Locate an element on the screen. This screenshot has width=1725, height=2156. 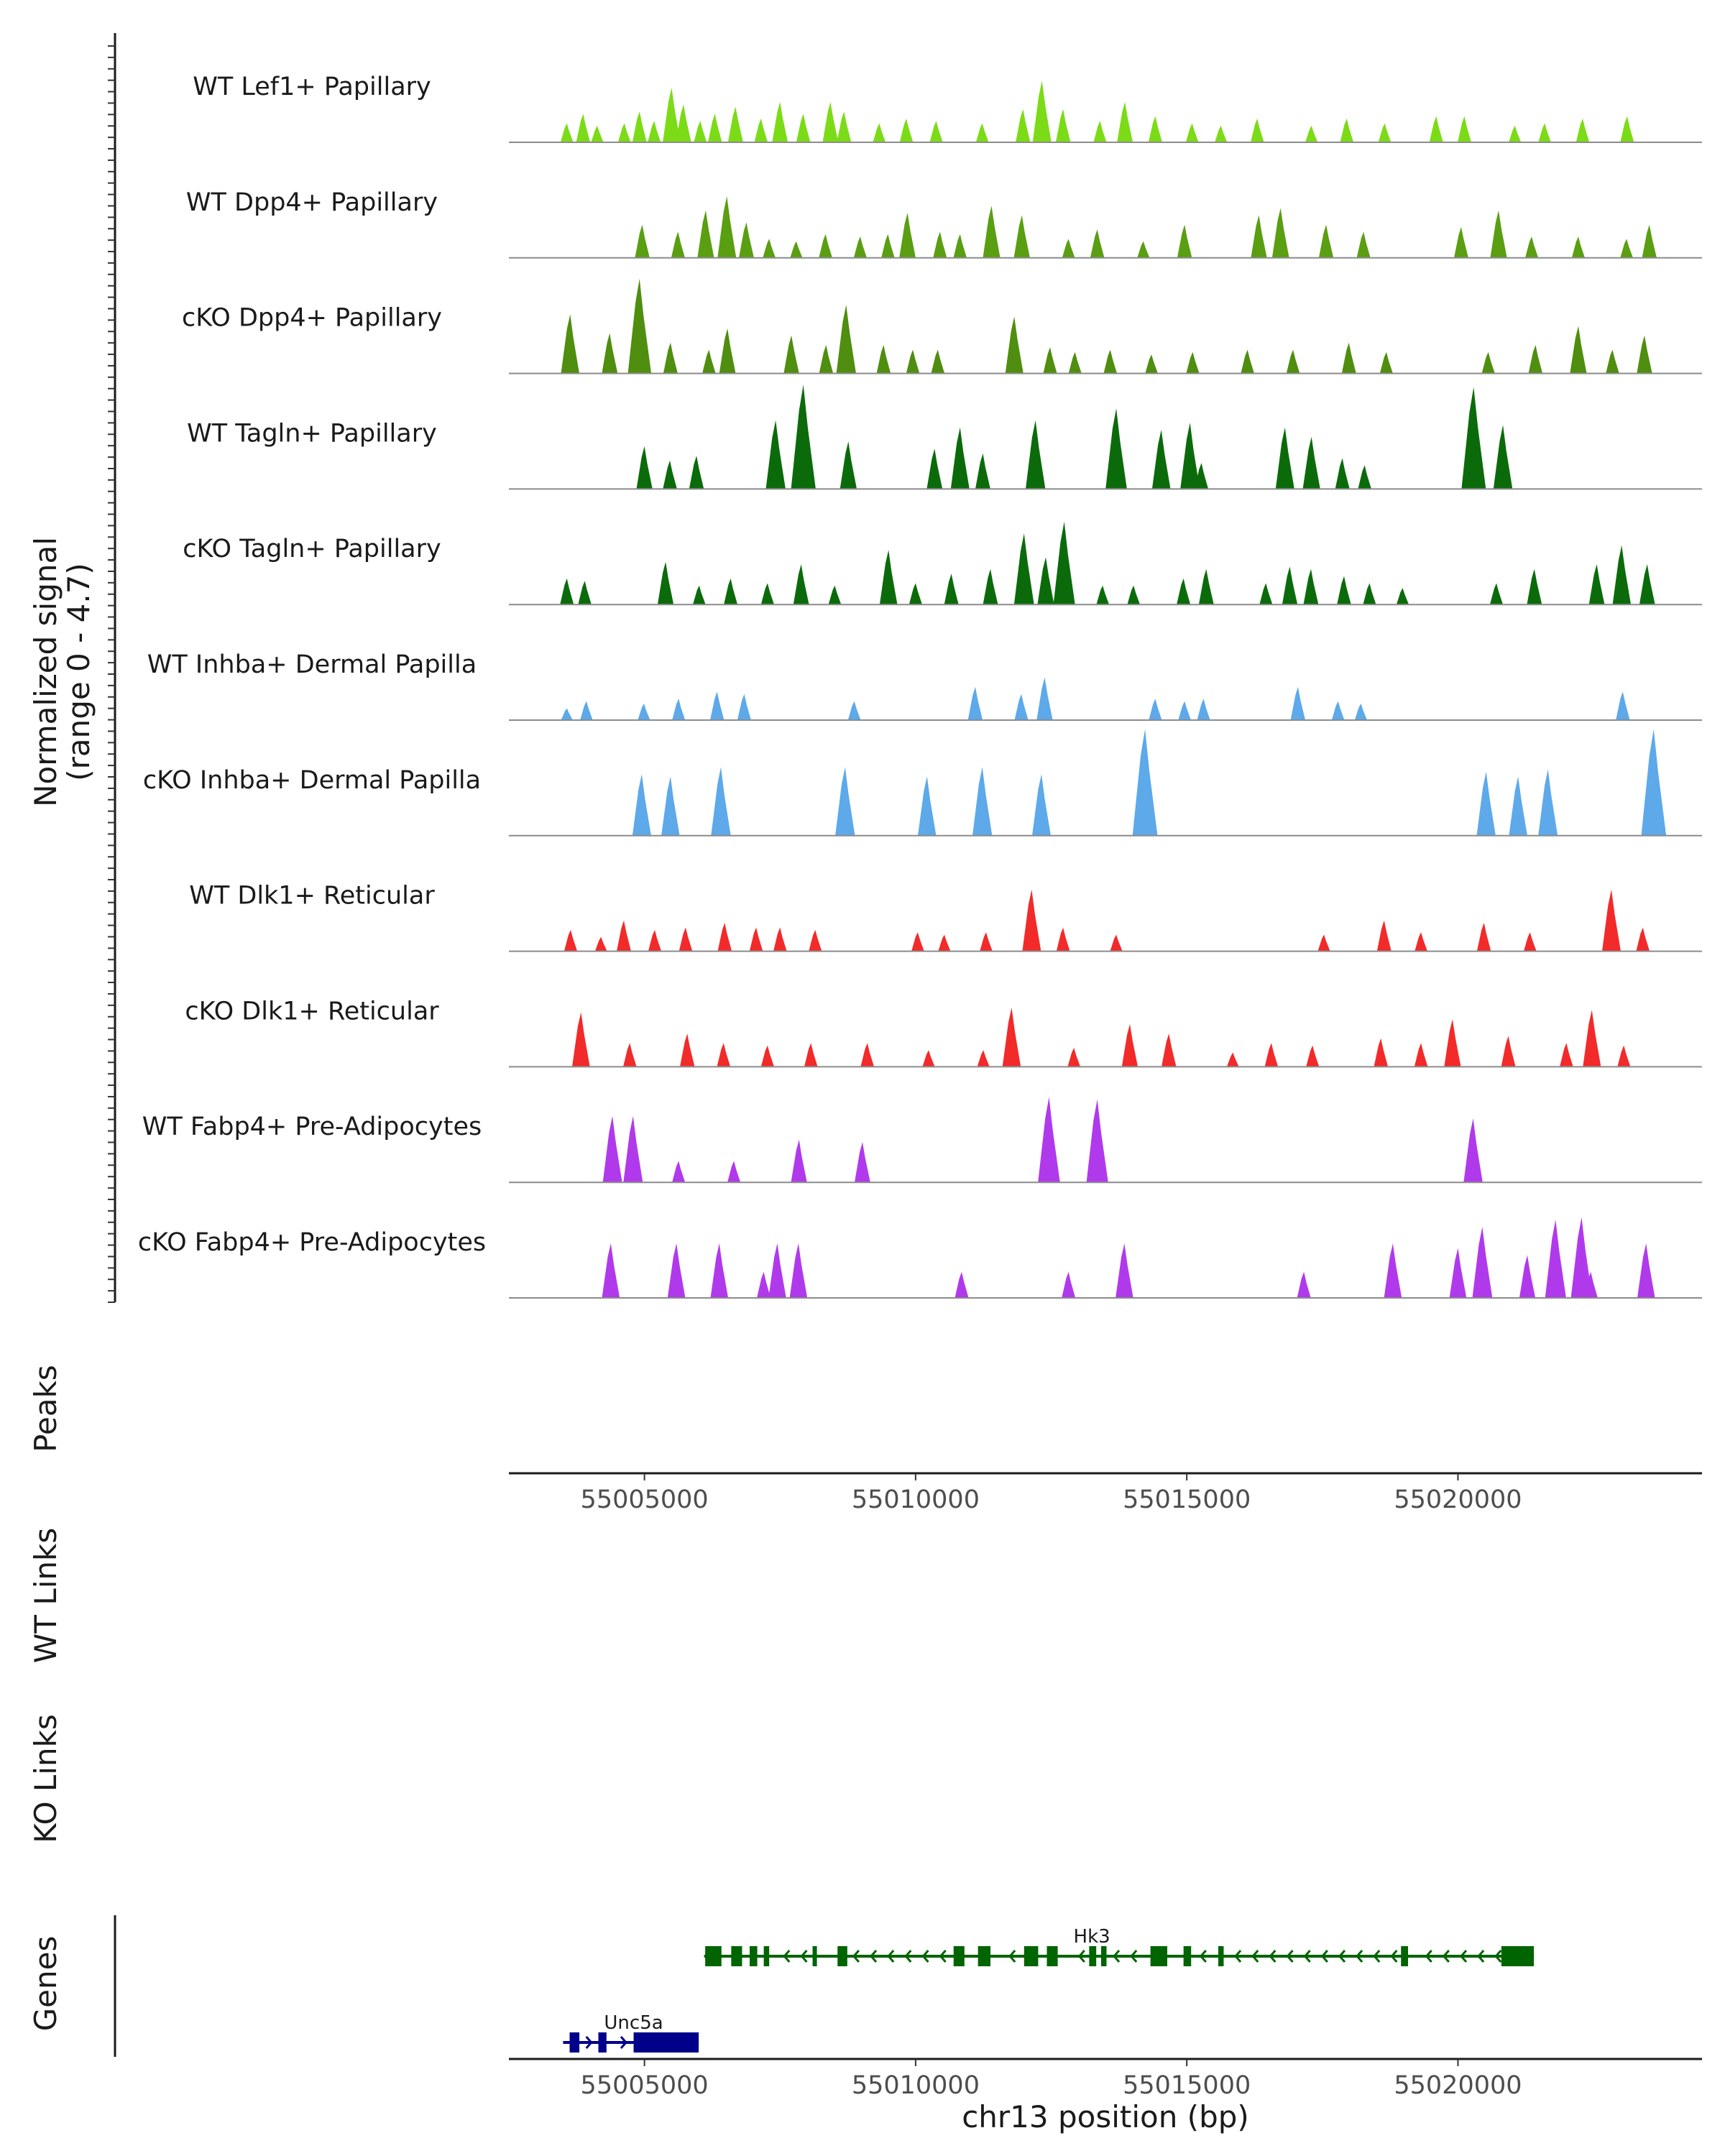
wt-links-label: WT Links is located at coordinates (45, 1595).